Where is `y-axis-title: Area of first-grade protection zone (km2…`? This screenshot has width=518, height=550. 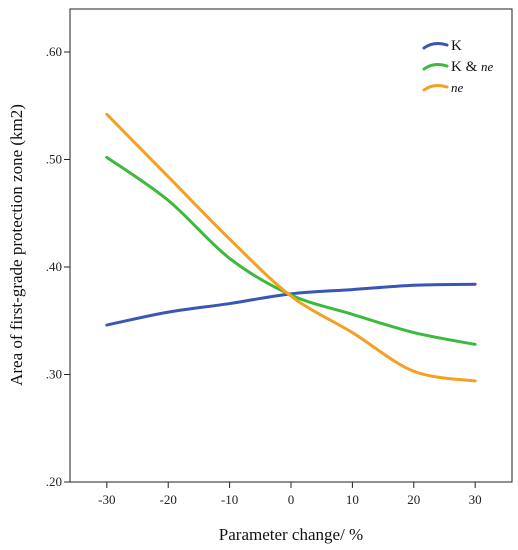 y-axis-title: Area of first-grade protection zone (km2… is located at coordinates (16, 245).